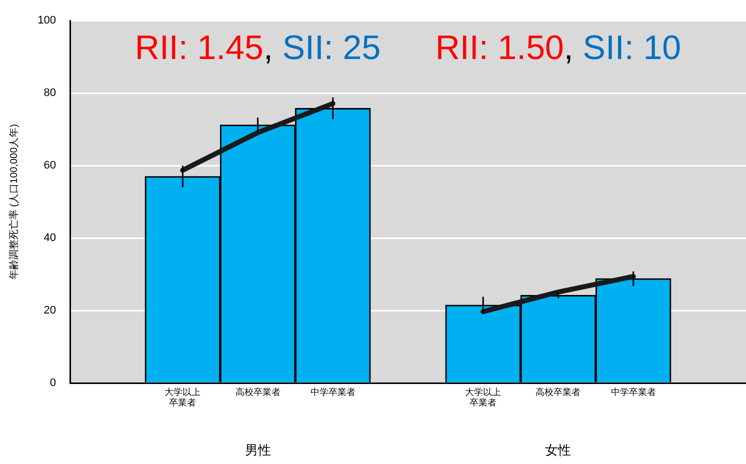 This screenshot has width=746, height=464. I want to click on y-tick-label: 20, so click(50, 310).